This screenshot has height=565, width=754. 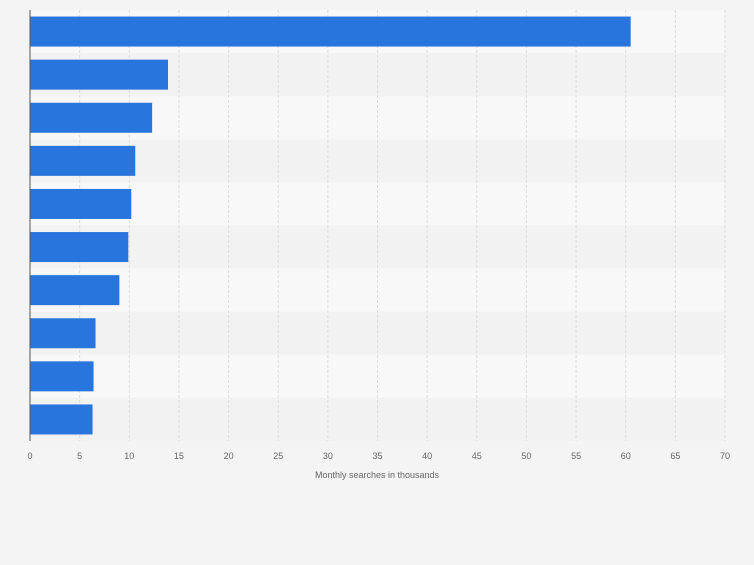 What do you see at coordinates (129, 456) in the screenshot?
I see `x-tick-label: 10` at bounding box center [129, 456].